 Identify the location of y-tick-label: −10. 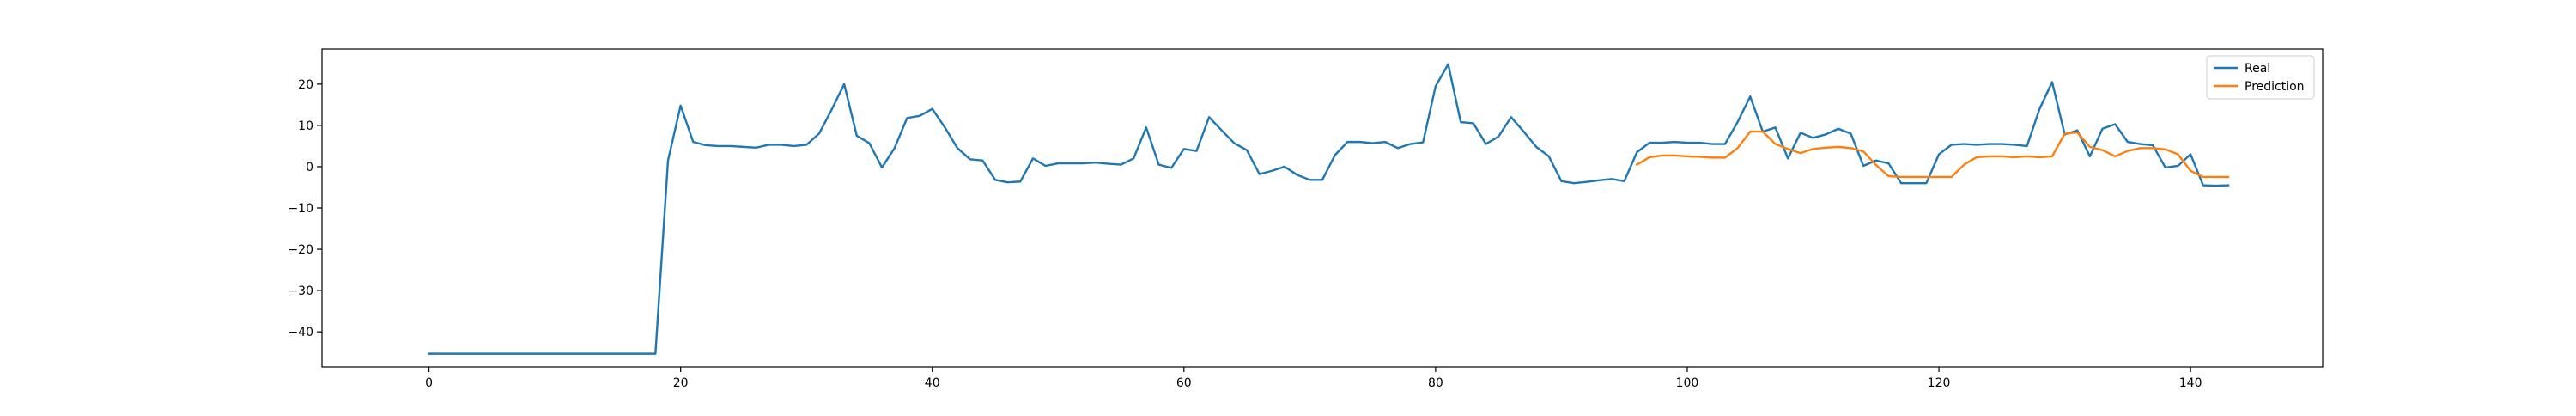
(301, 209).